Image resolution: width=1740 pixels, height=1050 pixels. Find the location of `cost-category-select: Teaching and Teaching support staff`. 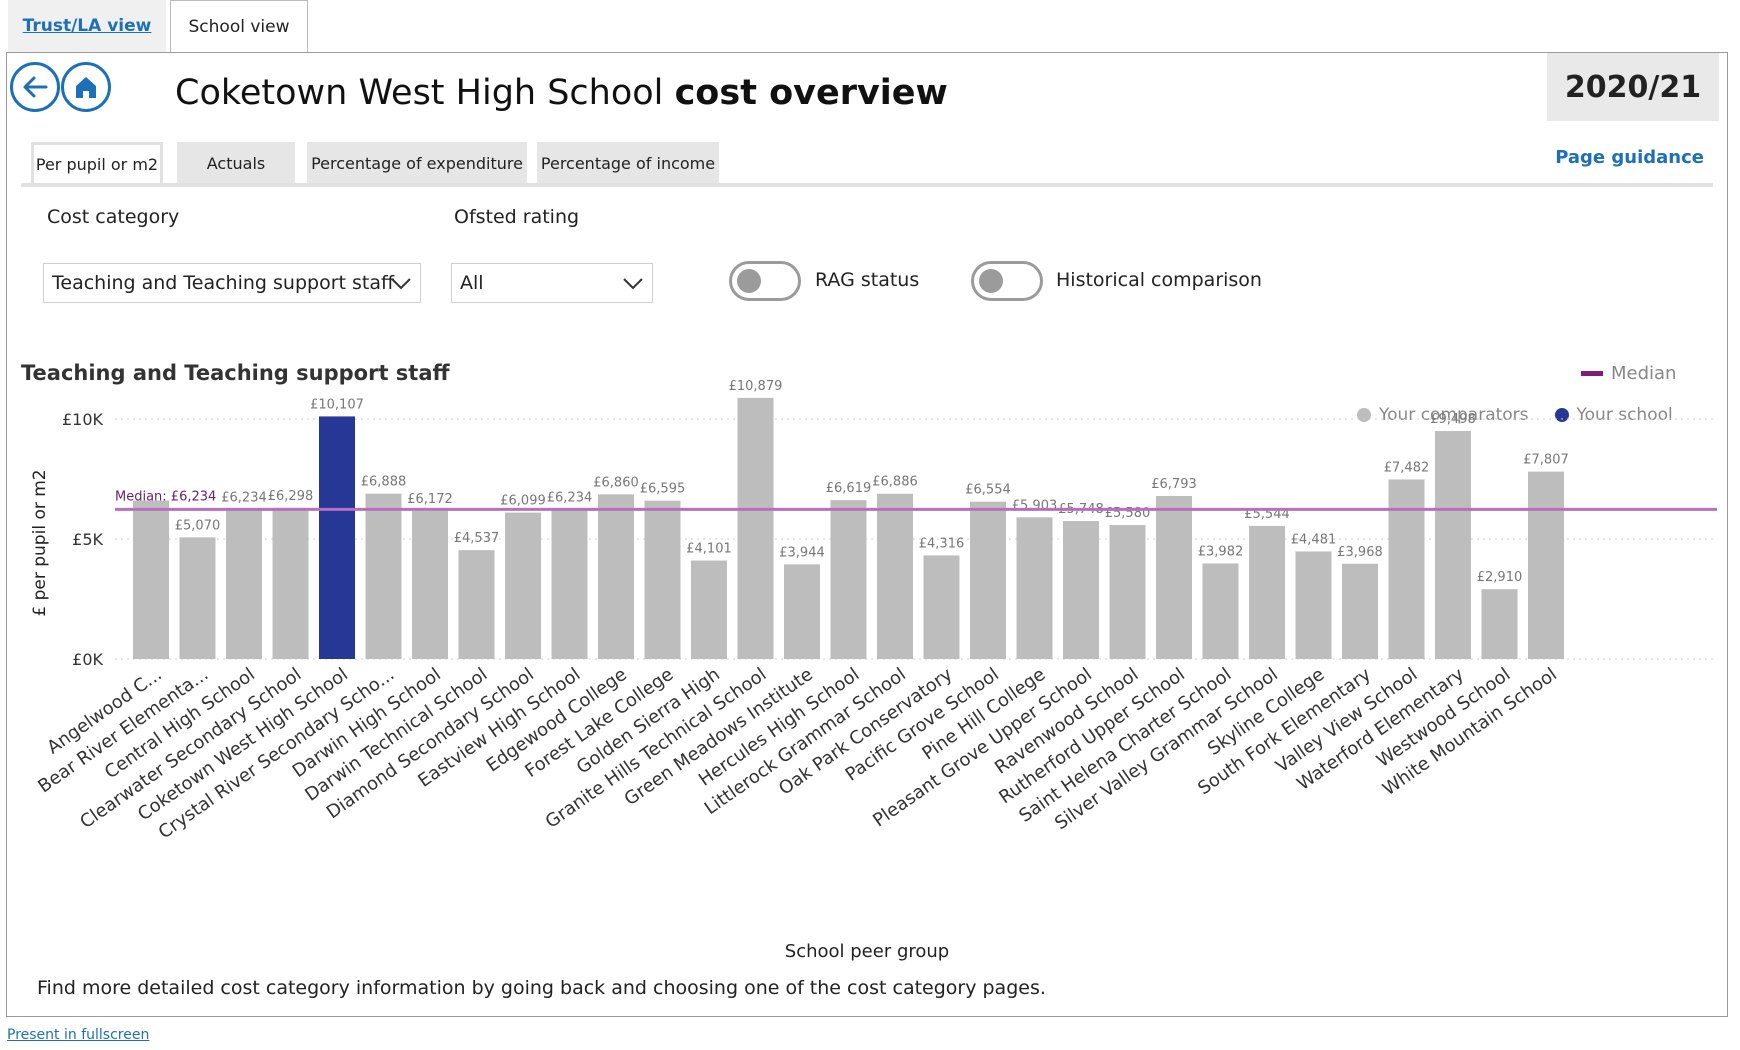

cost-category-select: Teaching and Teaching support staff is located at coordinates (232, 283).